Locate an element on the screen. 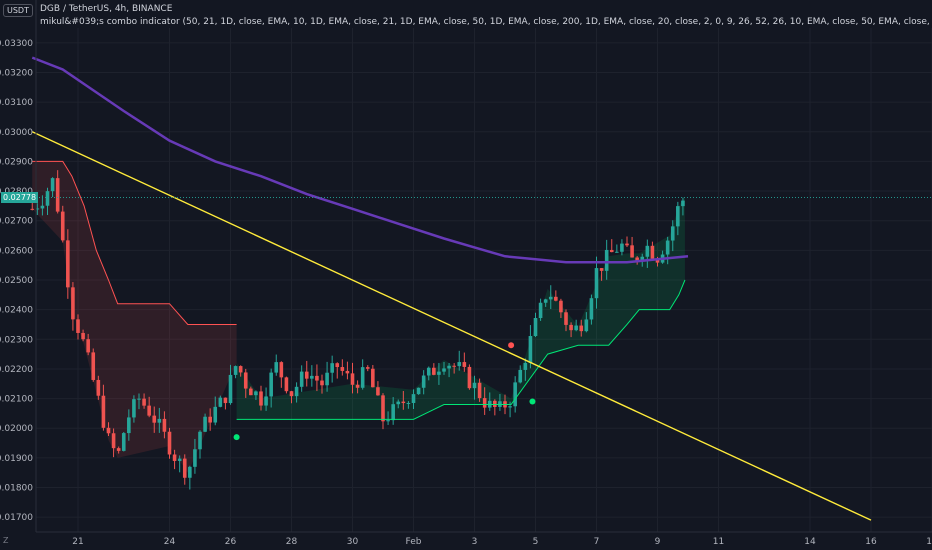  x-tick-label: 18 is located at coordinates (929, 542).